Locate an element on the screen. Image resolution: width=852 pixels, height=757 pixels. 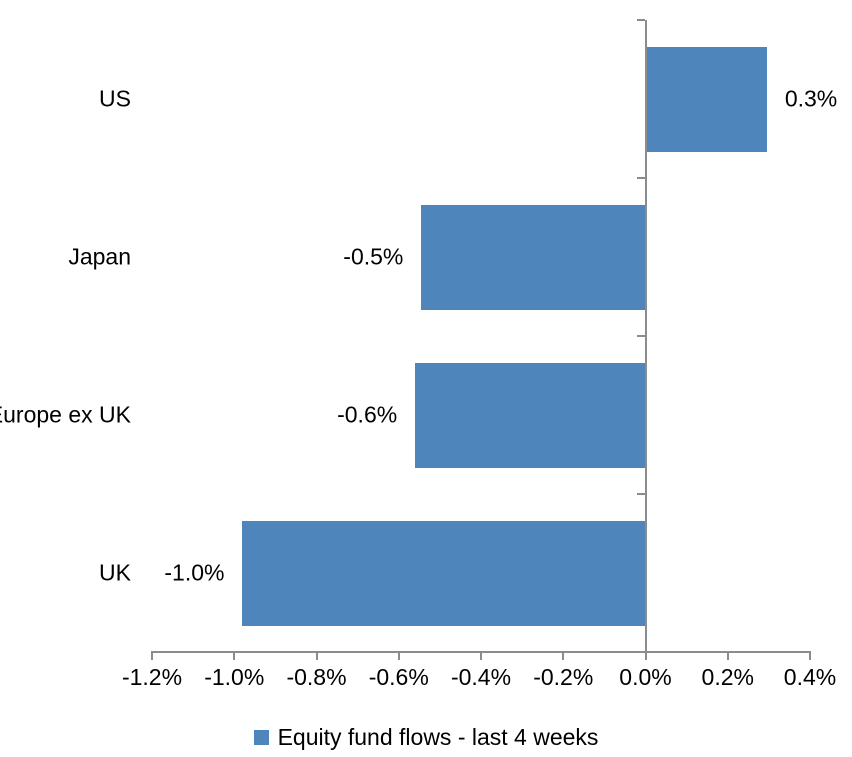
category-label: Europe ex UK is located at coordinates (65, 414).